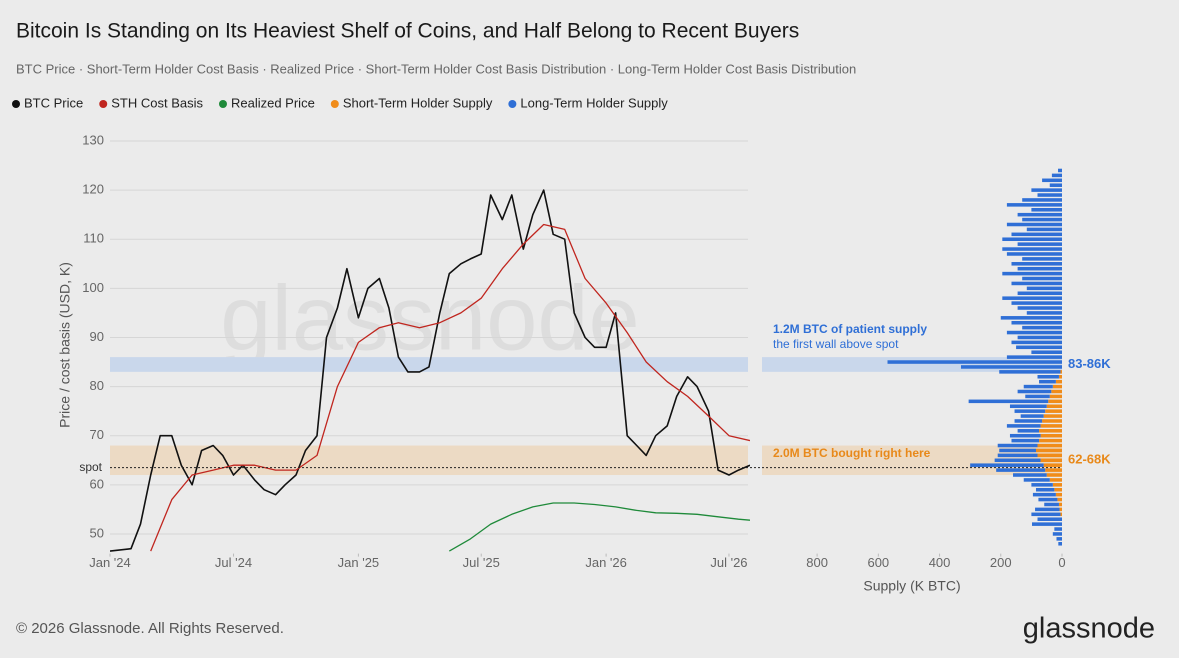 This screenshot has width=1179, height=658. What do you see at coordinates (911, 586) in the screenshot?
I see `x-axis-label: Supply (K BTC)` at bounding box center [911, 586].